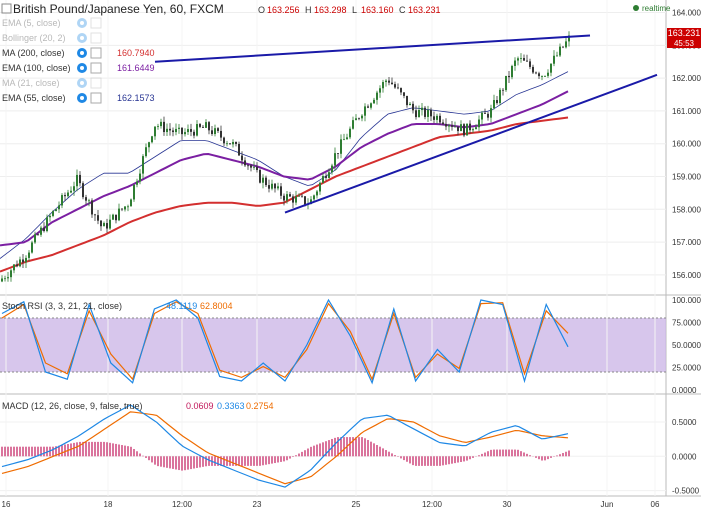 The image size is (701, 511). I want to click on macd-tick-label: 0.5000, so click(684, 422).